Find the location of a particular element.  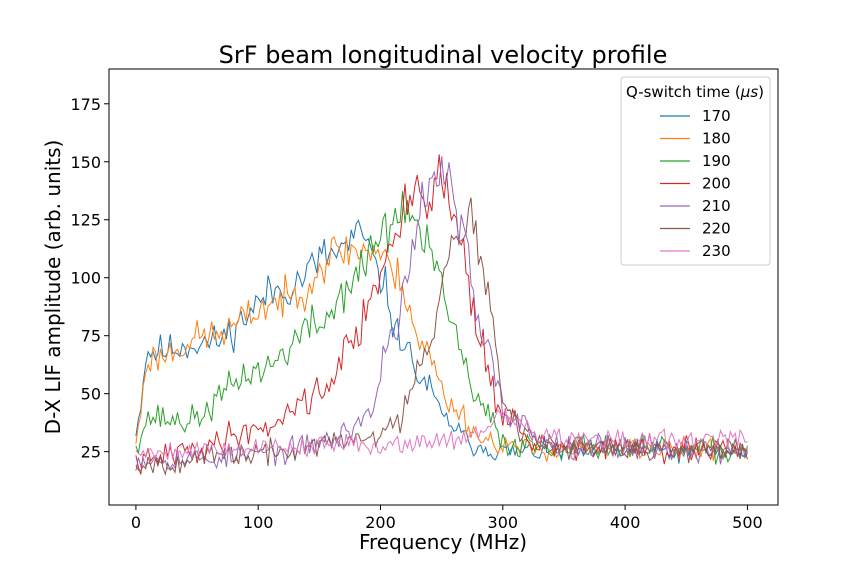

legend-title-unit: μs is located at coordinates (749, 92).